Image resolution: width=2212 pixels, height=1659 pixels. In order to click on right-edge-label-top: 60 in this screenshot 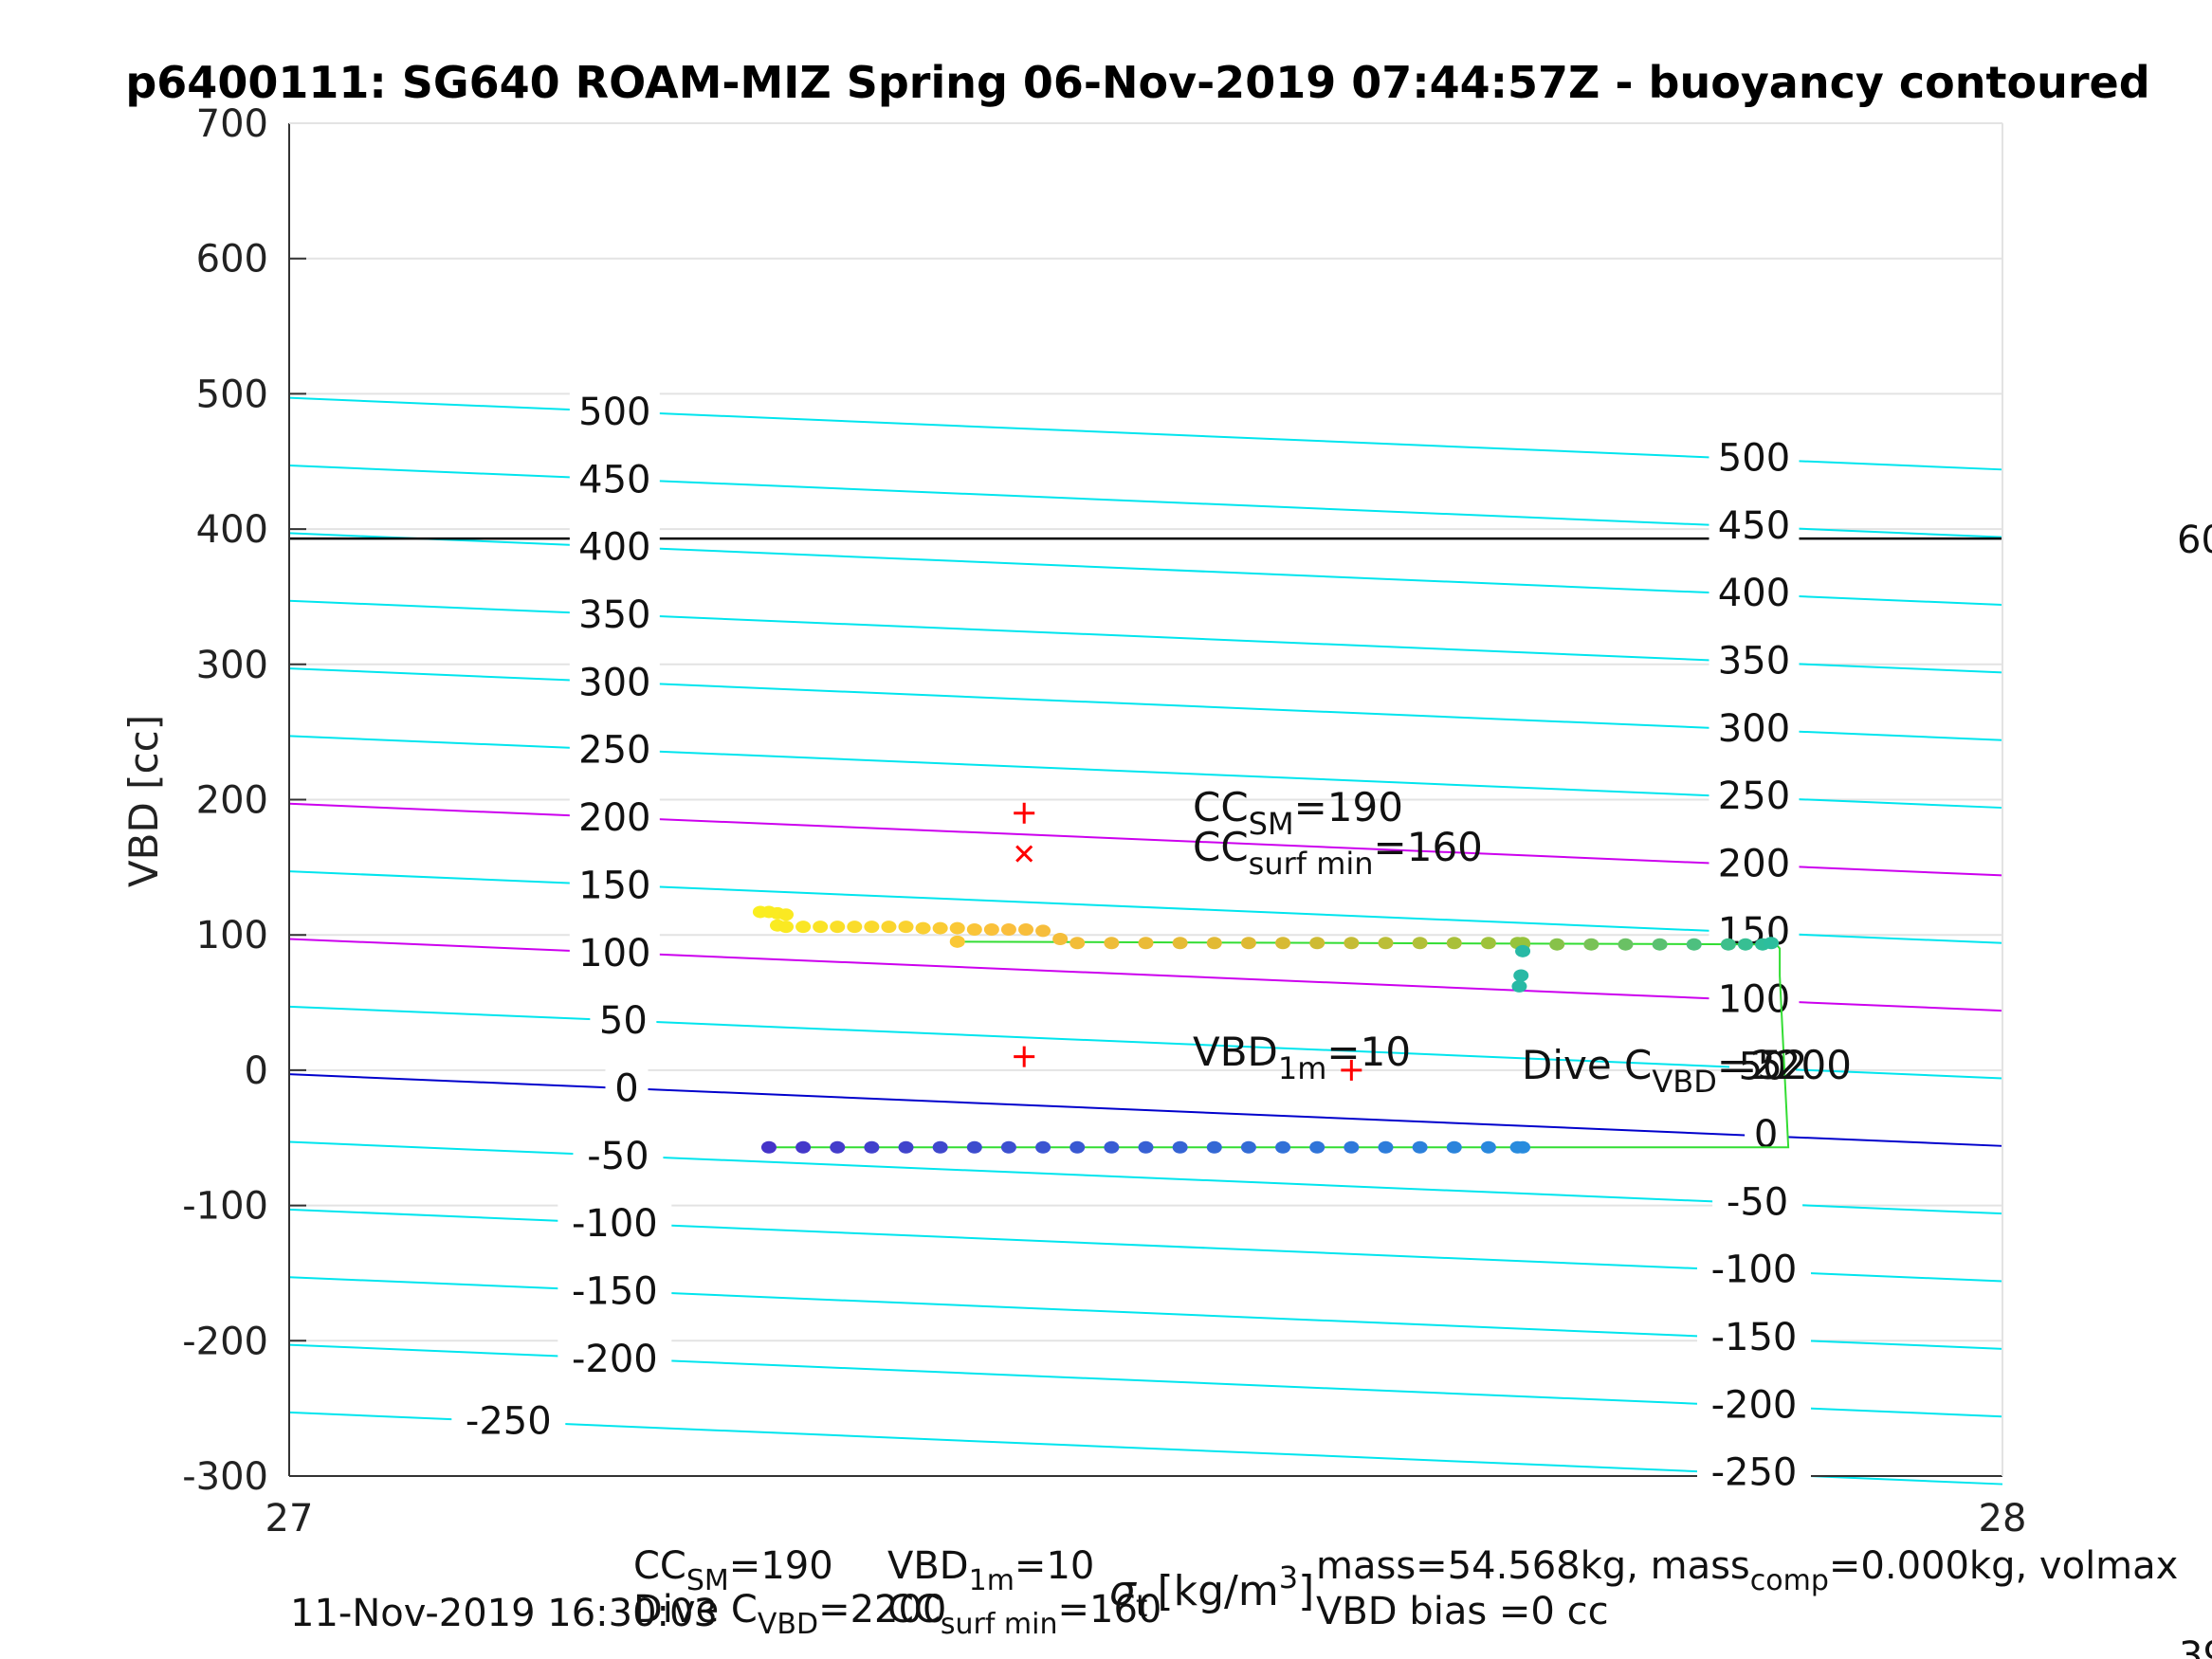, I will do `click(2194, 540)`.